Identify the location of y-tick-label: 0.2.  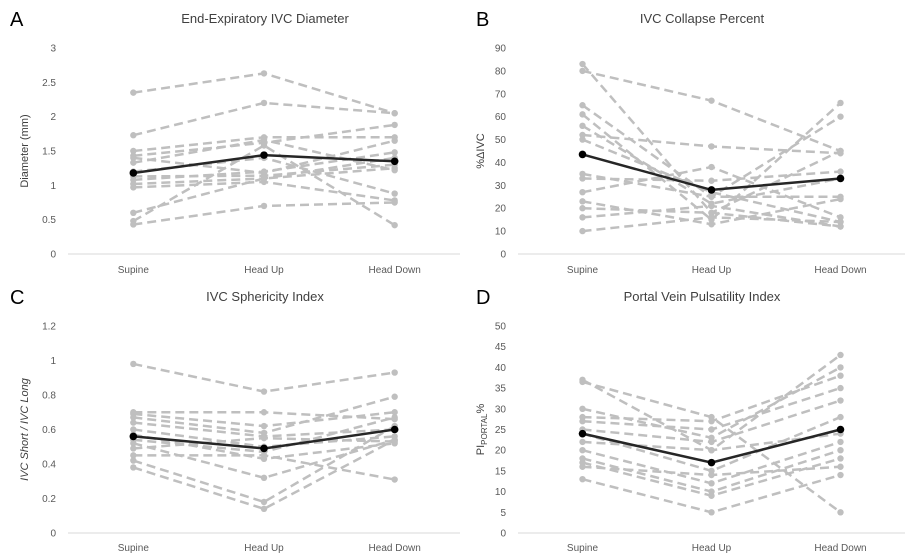
(49, 499).